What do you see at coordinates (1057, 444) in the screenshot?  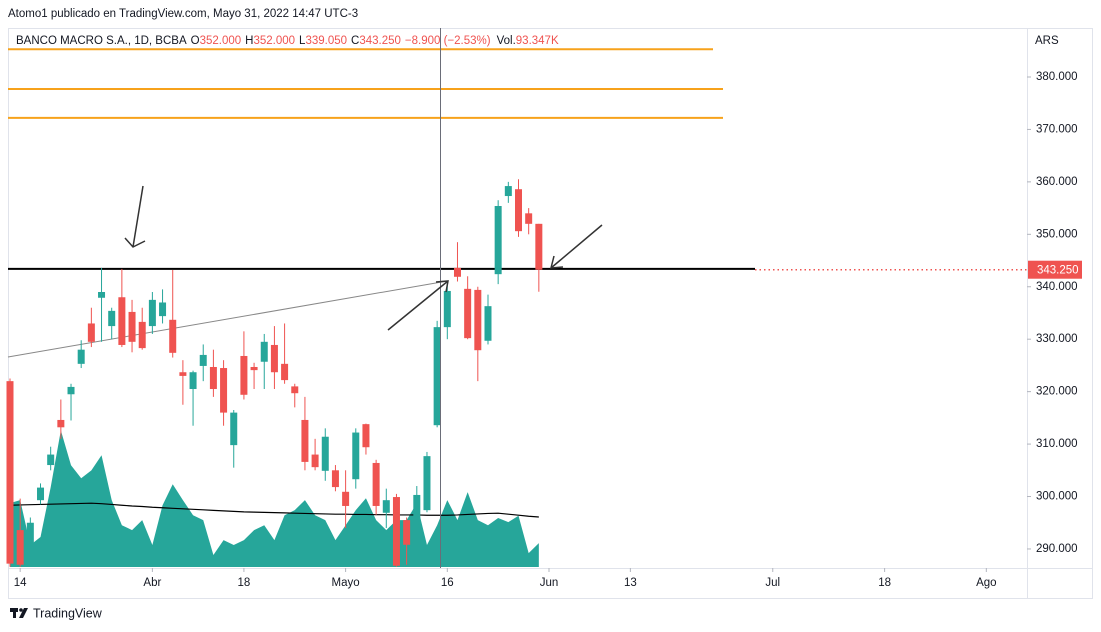 I see `y-tick-label: 310.000` at bounding box center [1057, 444].